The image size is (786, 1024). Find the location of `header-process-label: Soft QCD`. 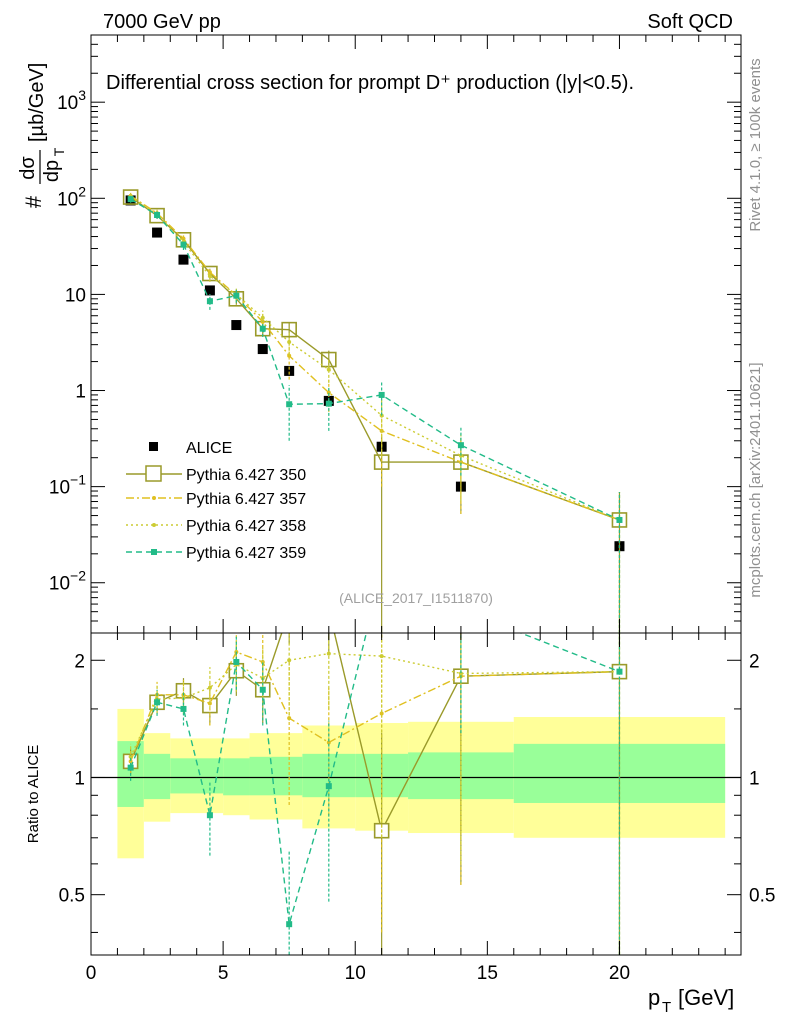

header-process-label: Soft QCD is located at coordinates (690, 22).